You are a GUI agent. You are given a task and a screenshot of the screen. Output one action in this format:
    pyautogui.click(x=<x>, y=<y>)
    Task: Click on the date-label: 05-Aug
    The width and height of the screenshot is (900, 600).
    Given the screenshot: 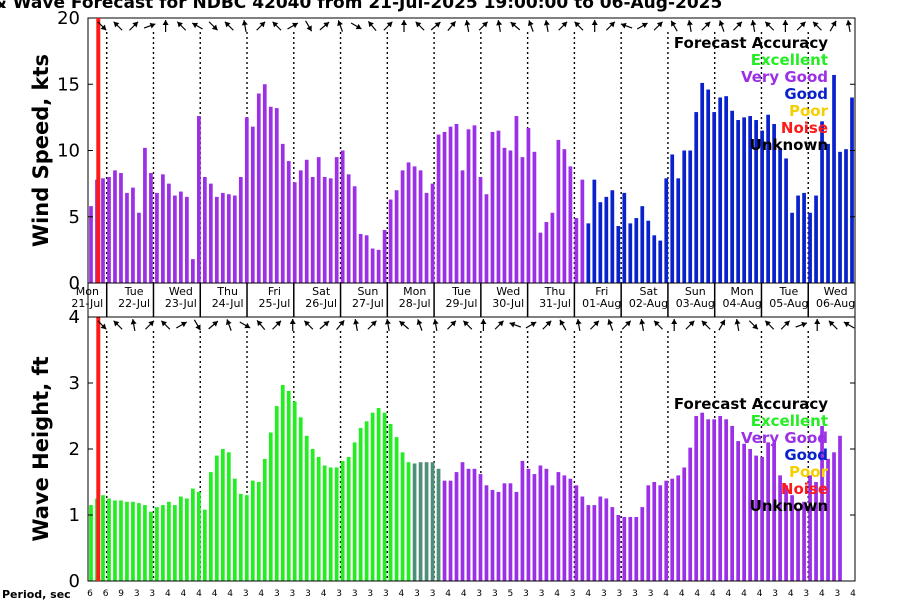 What is the action you would take?
    pyautogui.click(x=788, y=303)
    